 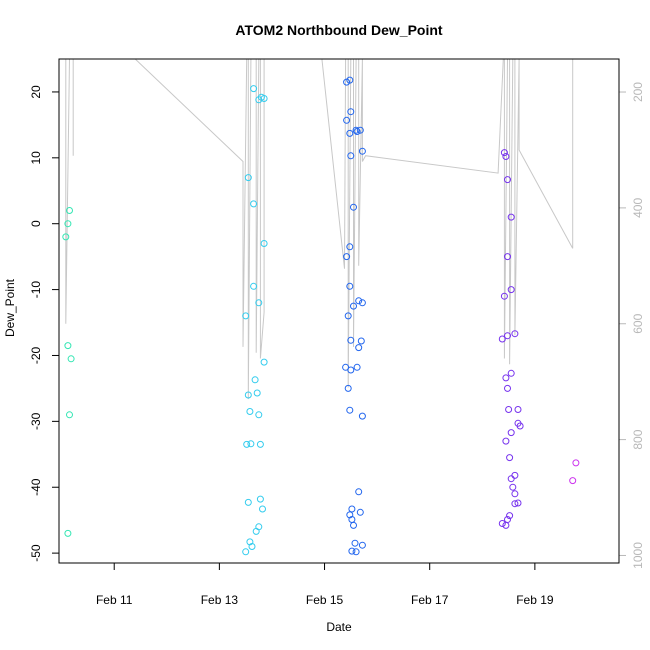 I want to click on y-tick-label: 20, so click(x=36, y=92).